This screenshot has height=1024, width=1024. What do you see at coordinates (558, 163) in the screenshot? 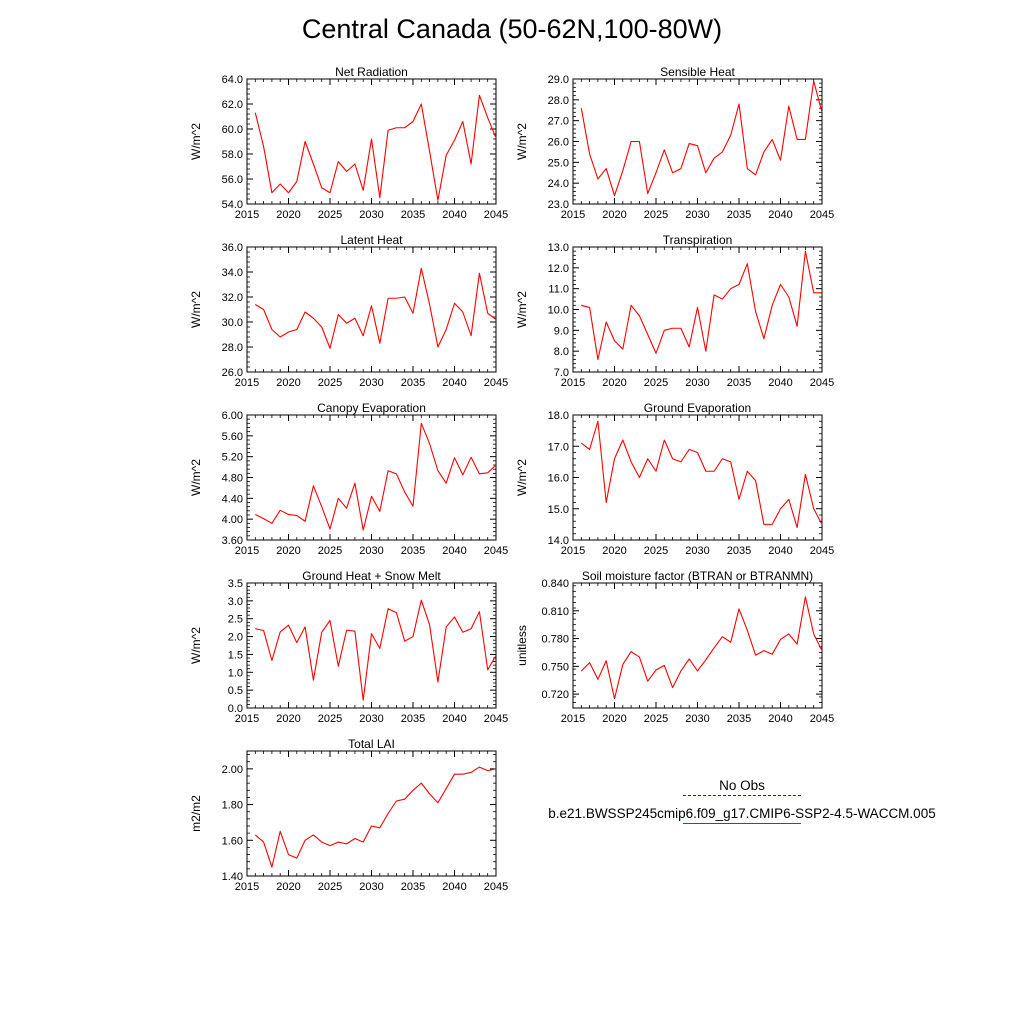
I see `y-tick-label: 25.0` at bounding box center [558, 163].